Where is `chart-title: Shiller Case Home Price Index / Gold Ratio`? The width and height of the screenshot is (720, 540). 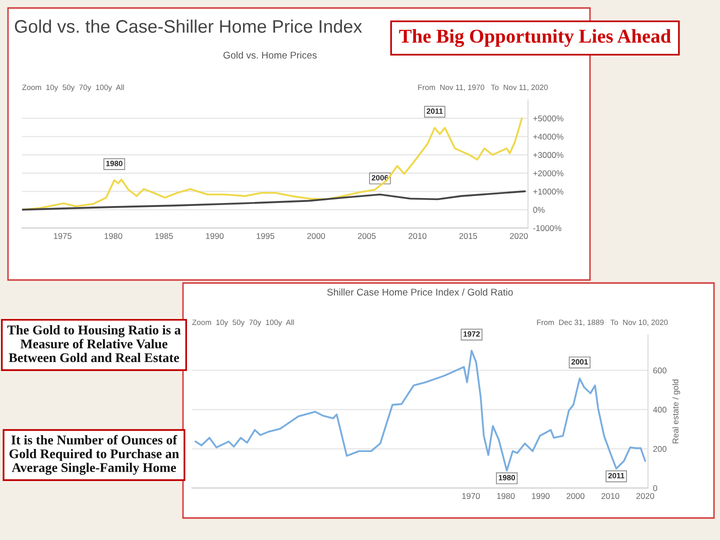
chart-title: Shiller Case Home Price Index / Gold Ratio is located at coordinates (420, 292).